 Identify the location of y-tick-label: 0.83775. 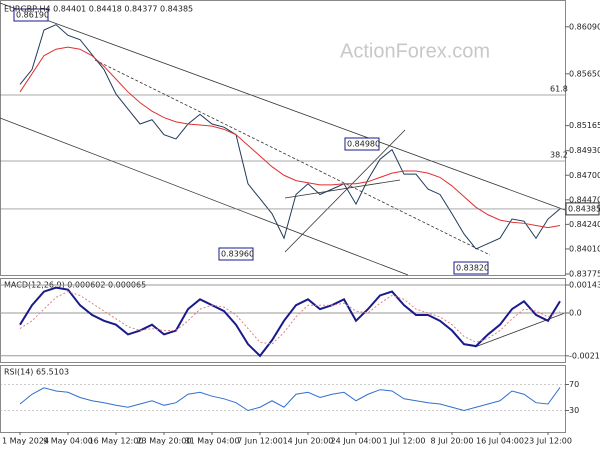
(584, 274).